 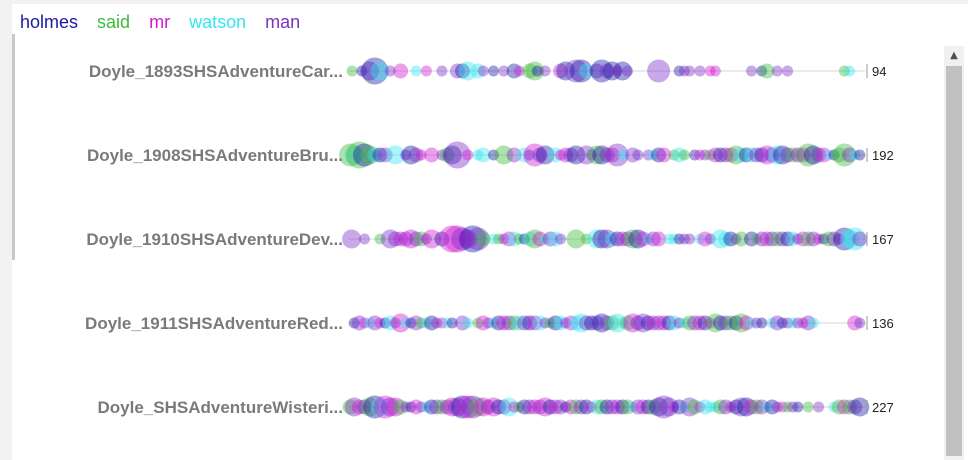 I want to click on row-2-bubble-said, so click(x=736, y=155).